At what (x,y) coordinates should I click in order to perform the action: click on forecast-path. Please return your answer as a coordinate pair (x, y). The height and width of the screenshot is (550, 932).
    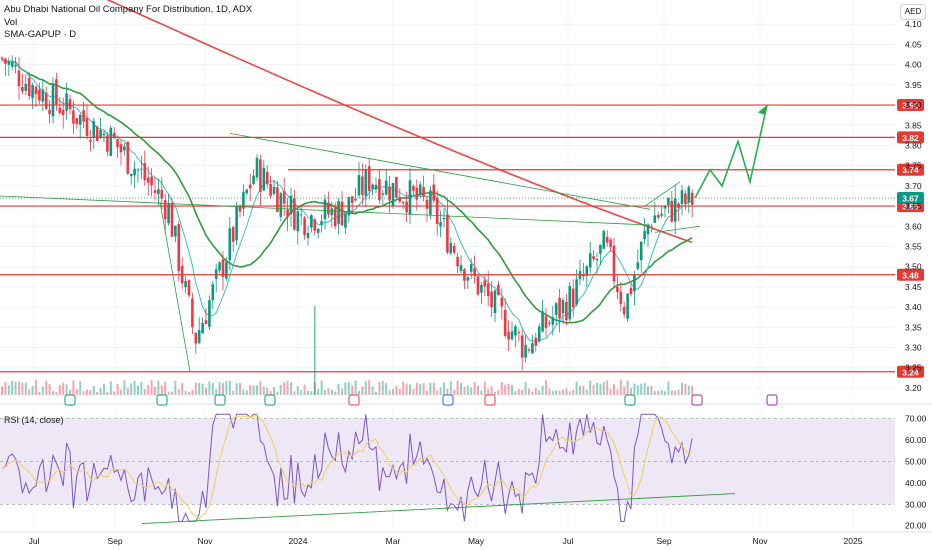
    Looking at the image, I should click on (731, 151).